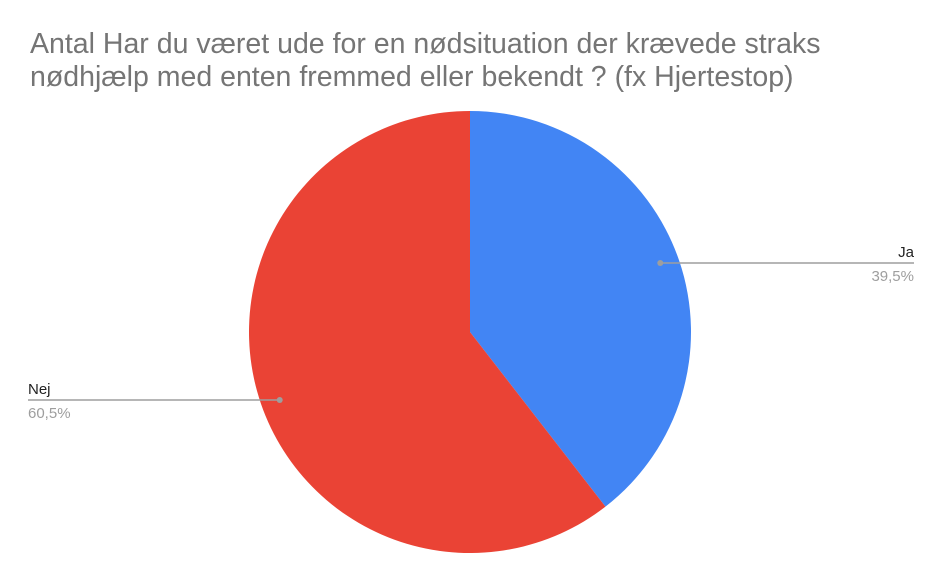 The width and height of the screenshot is (942, 582). What do you see at coordinates (279, 400) in the screenshot?
I see `leader-dot-nej` at bounding box center [279, 400].